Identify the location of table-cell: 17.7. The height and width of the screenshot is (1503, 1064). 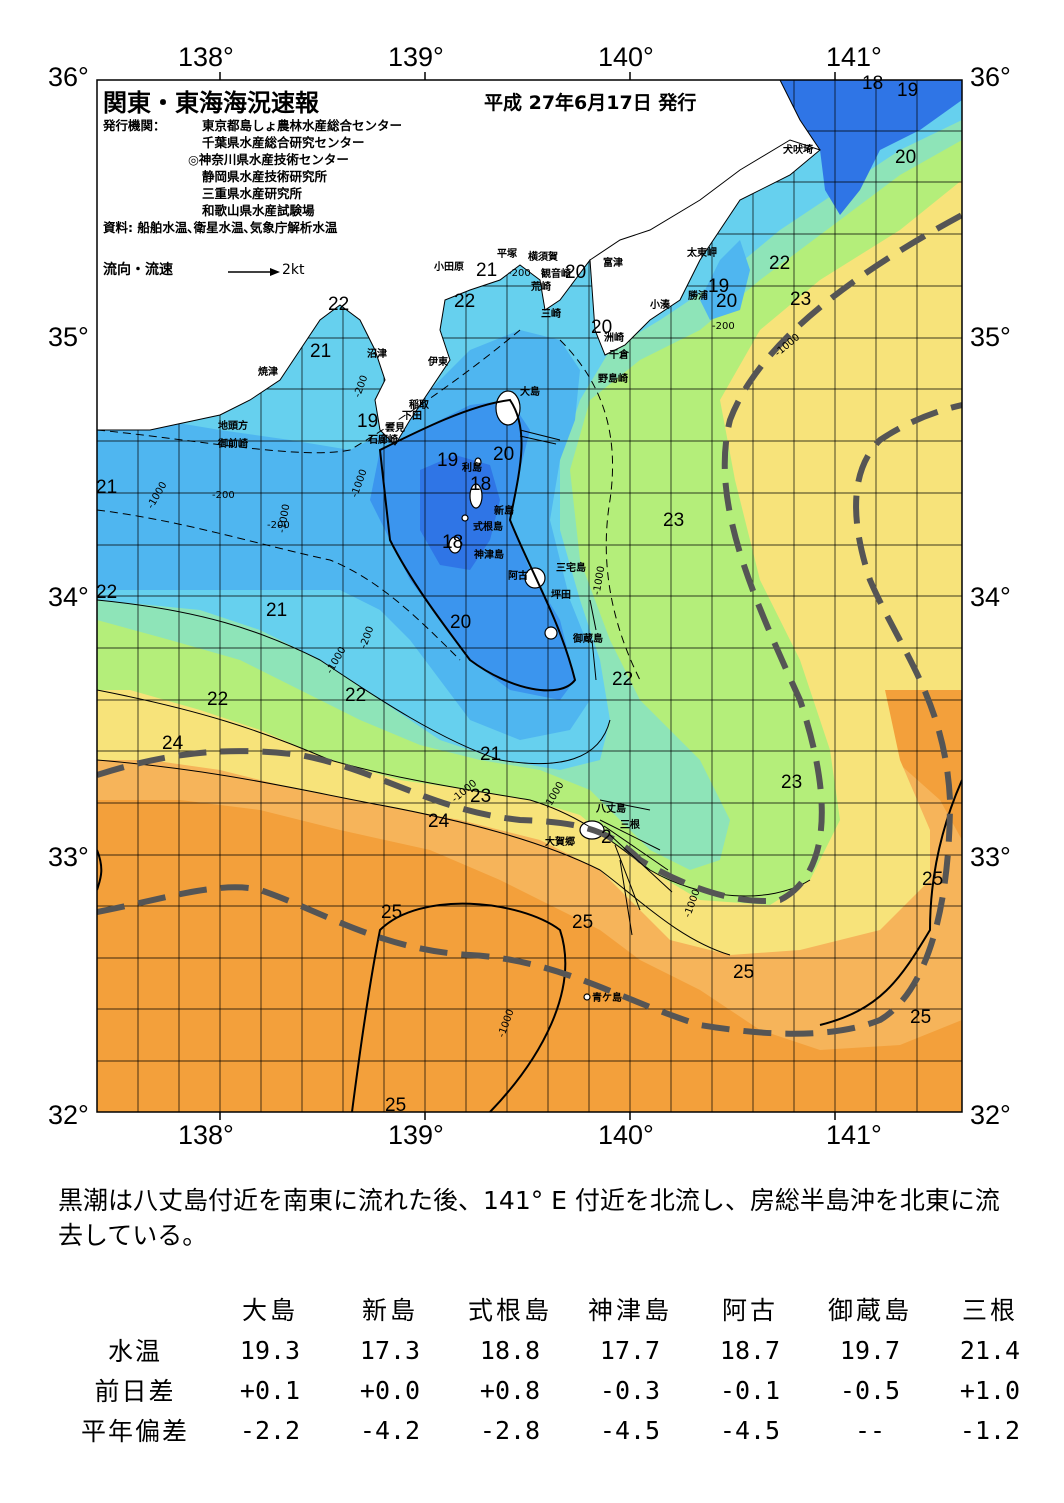
(630, 1350).